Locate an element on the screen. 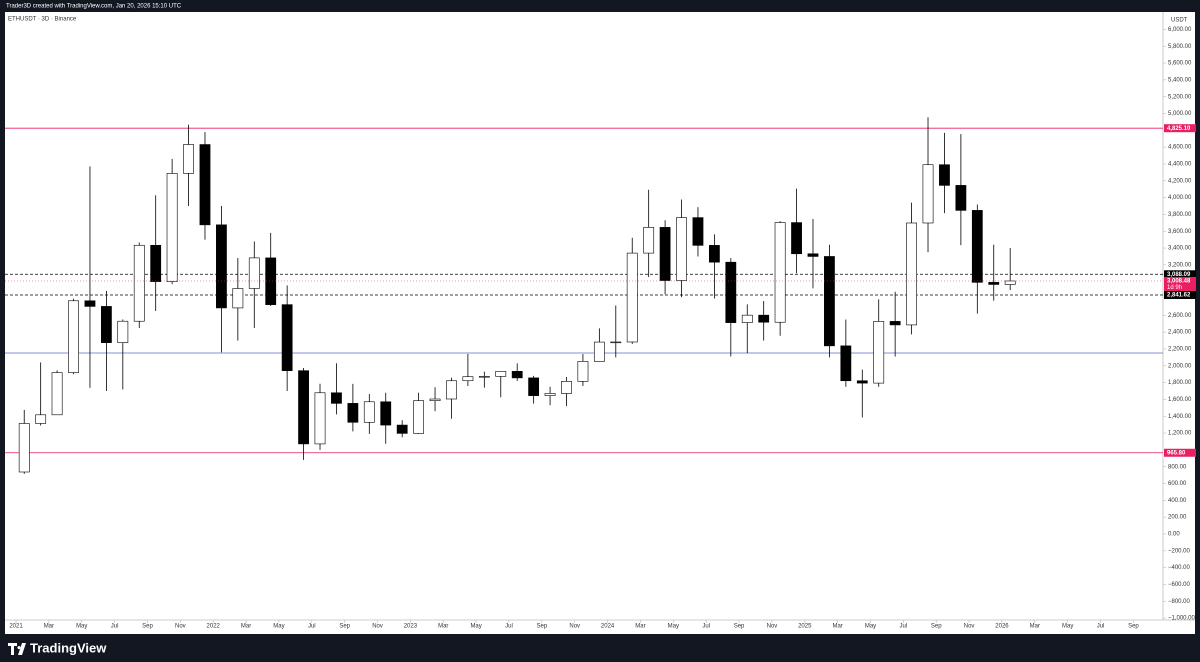  y-tick-label: 2,400.00 is located at coordinates (1180, 333).